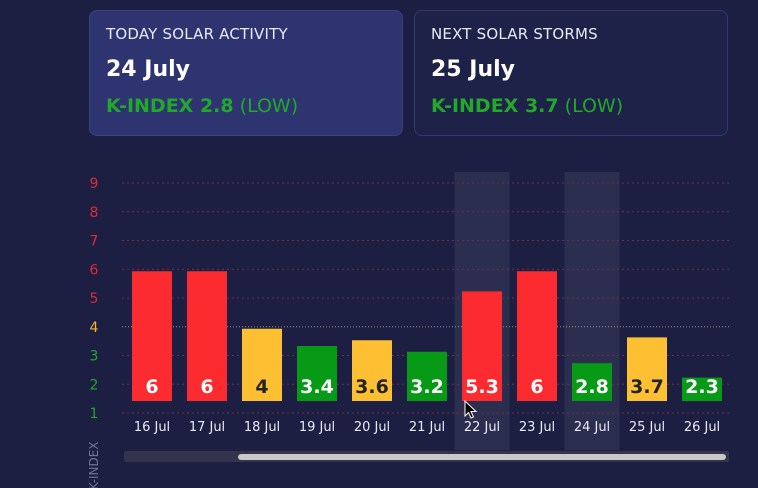  I want to click on bar-value-label: 3.7, so click(647, 387).